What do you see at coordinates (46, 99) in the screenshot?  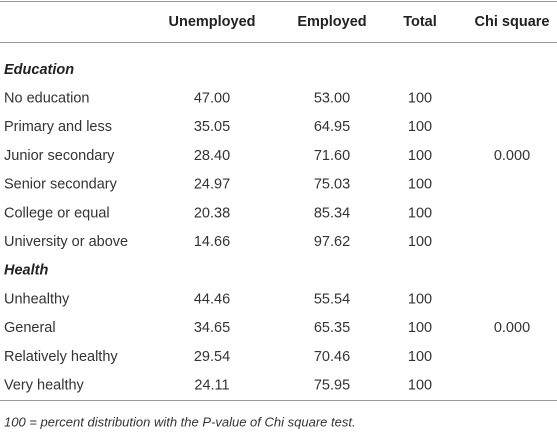 I see `row-label: No education` at bounding box center [46, 99].